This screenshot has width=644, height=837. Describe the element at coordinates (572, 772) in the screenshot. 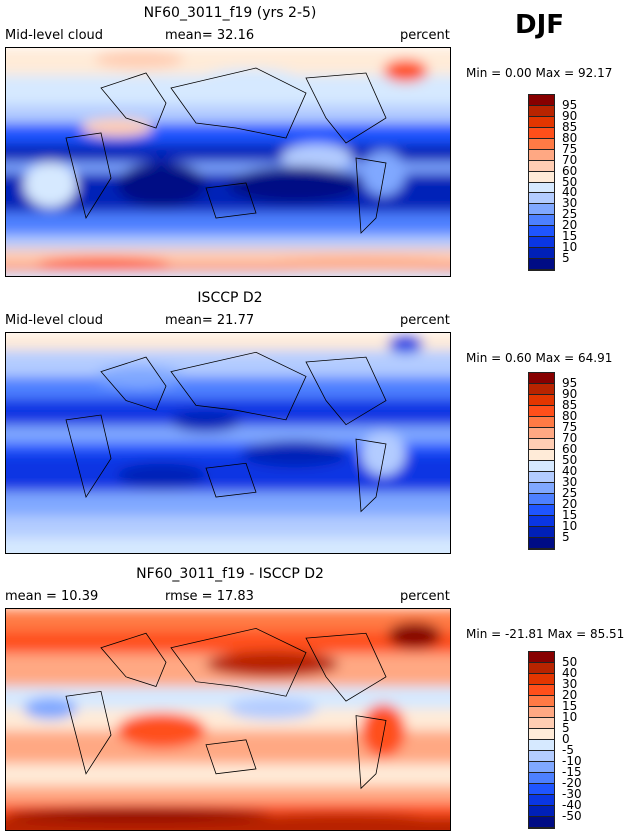

I see `colorbar-tick-label: -15` at that location.